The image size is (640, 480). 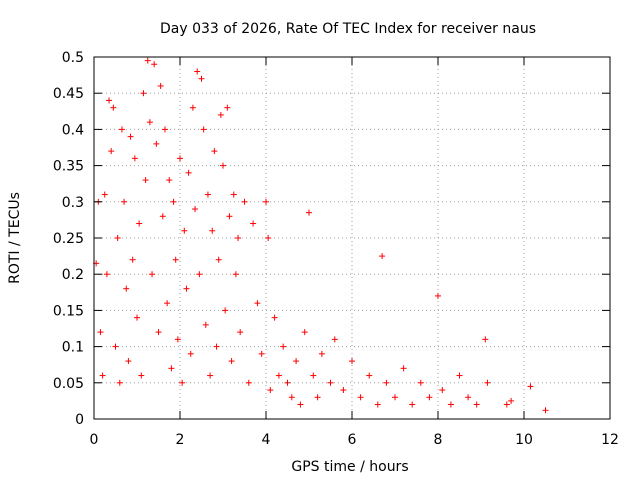 I want to click on x-tick-label: 2, so click(x=180, y=440).